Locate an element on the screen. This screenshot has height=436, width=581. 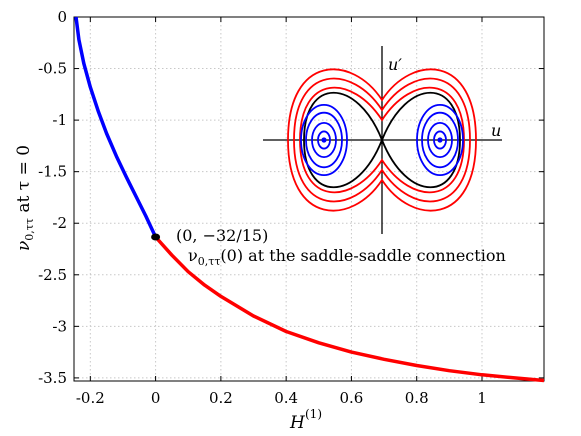
x-tick-label: 0.6 is located at coordinates (352, 398).